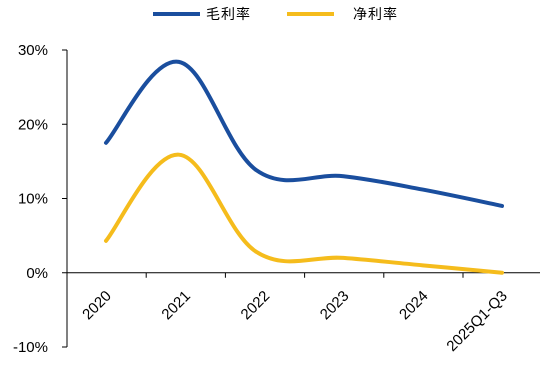 This screenshot has width=541, height=369. Describe the element at coordinates (33, 199) in the screenshot. I see `y-tick-label: 10%` at that location.